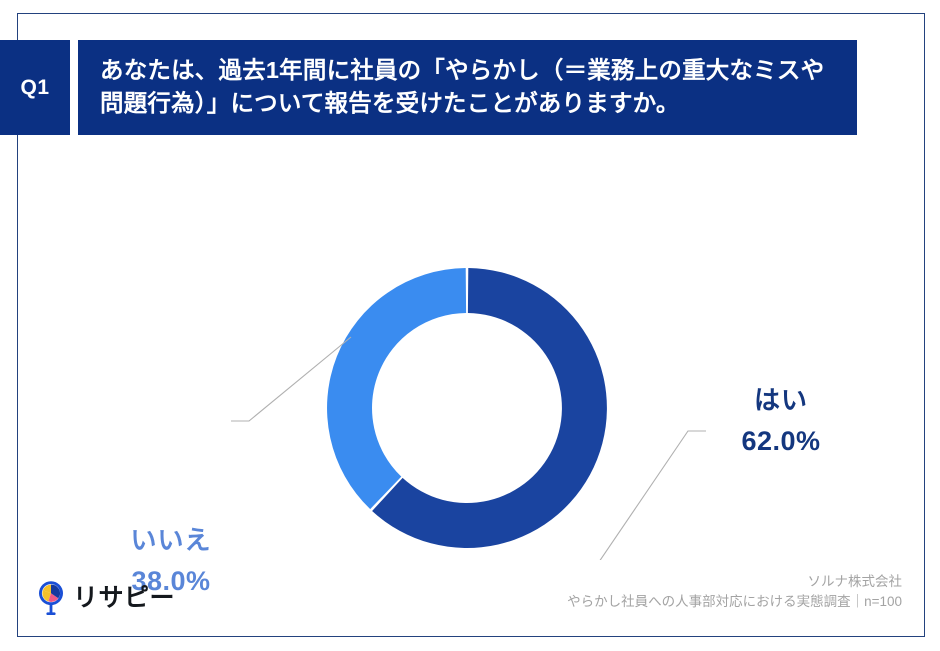 The height and width of the screenshot is (651, 940). I want to click on brand-logo-text: リサピー, so click(124, 597).